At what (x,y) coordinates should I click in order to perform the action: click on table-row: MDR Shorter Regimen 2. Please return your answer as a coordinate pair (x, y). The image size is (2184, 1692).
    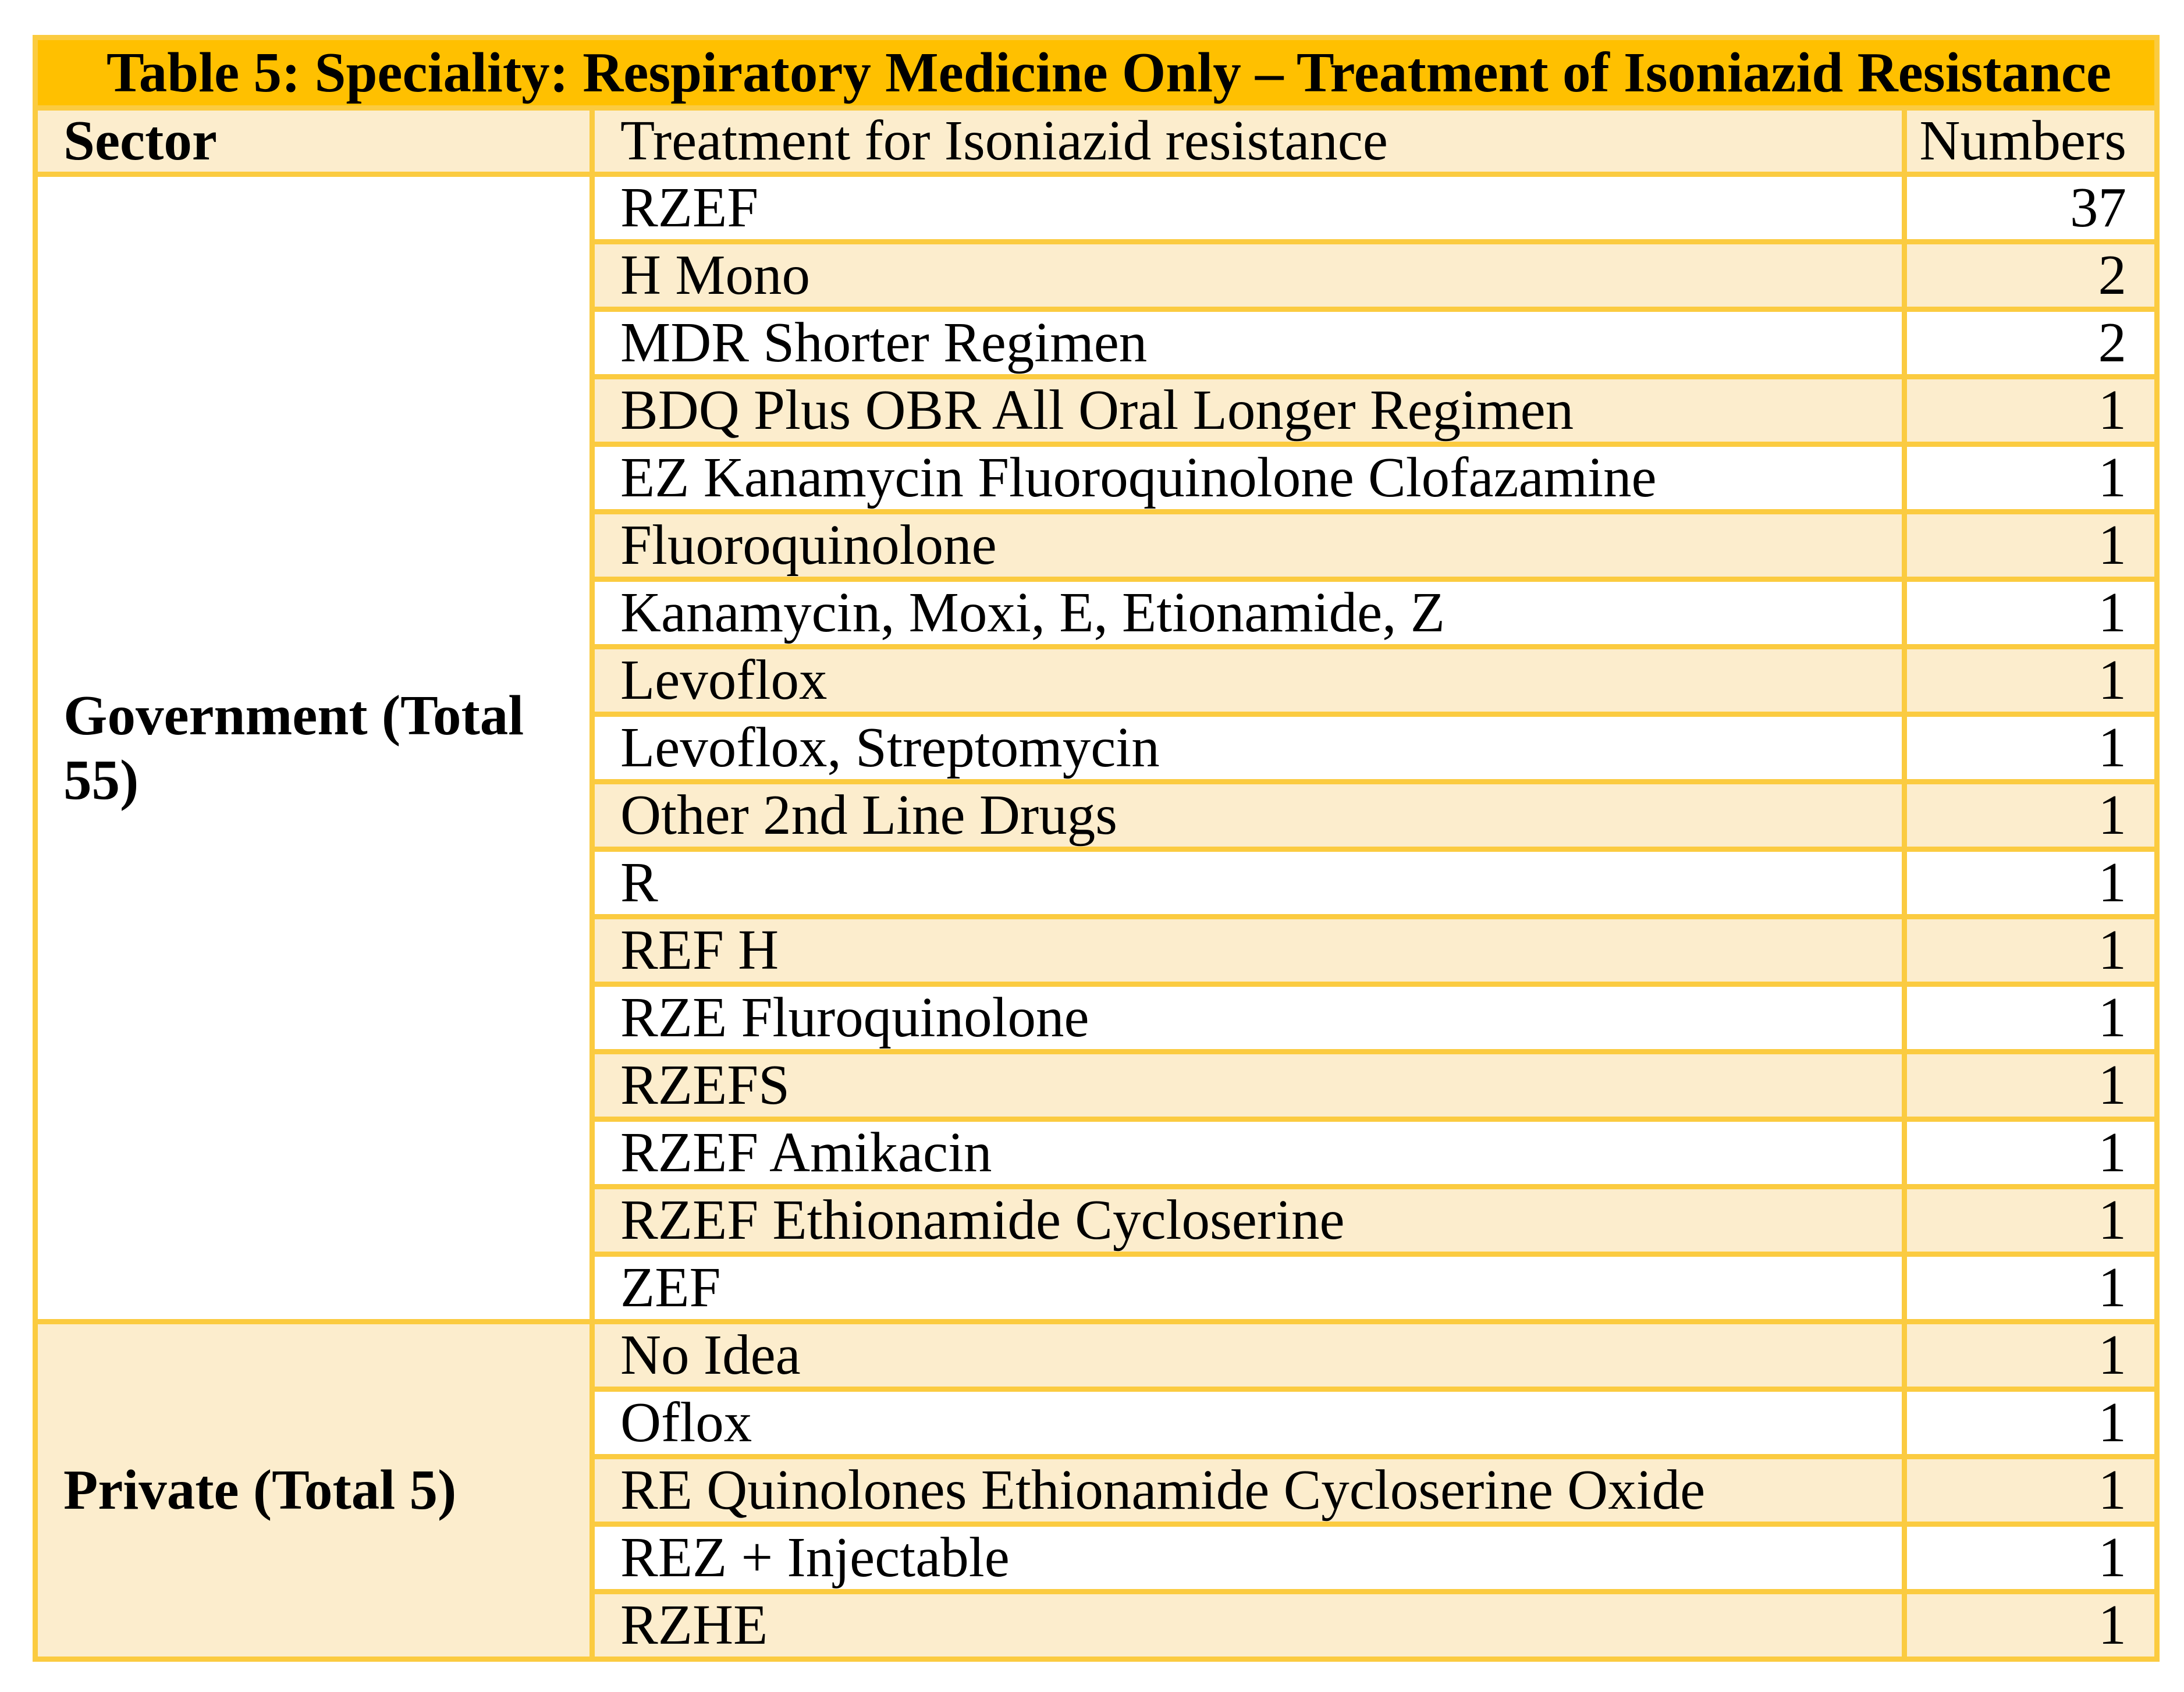
    Looking at the image, I should click on (1097, 342).